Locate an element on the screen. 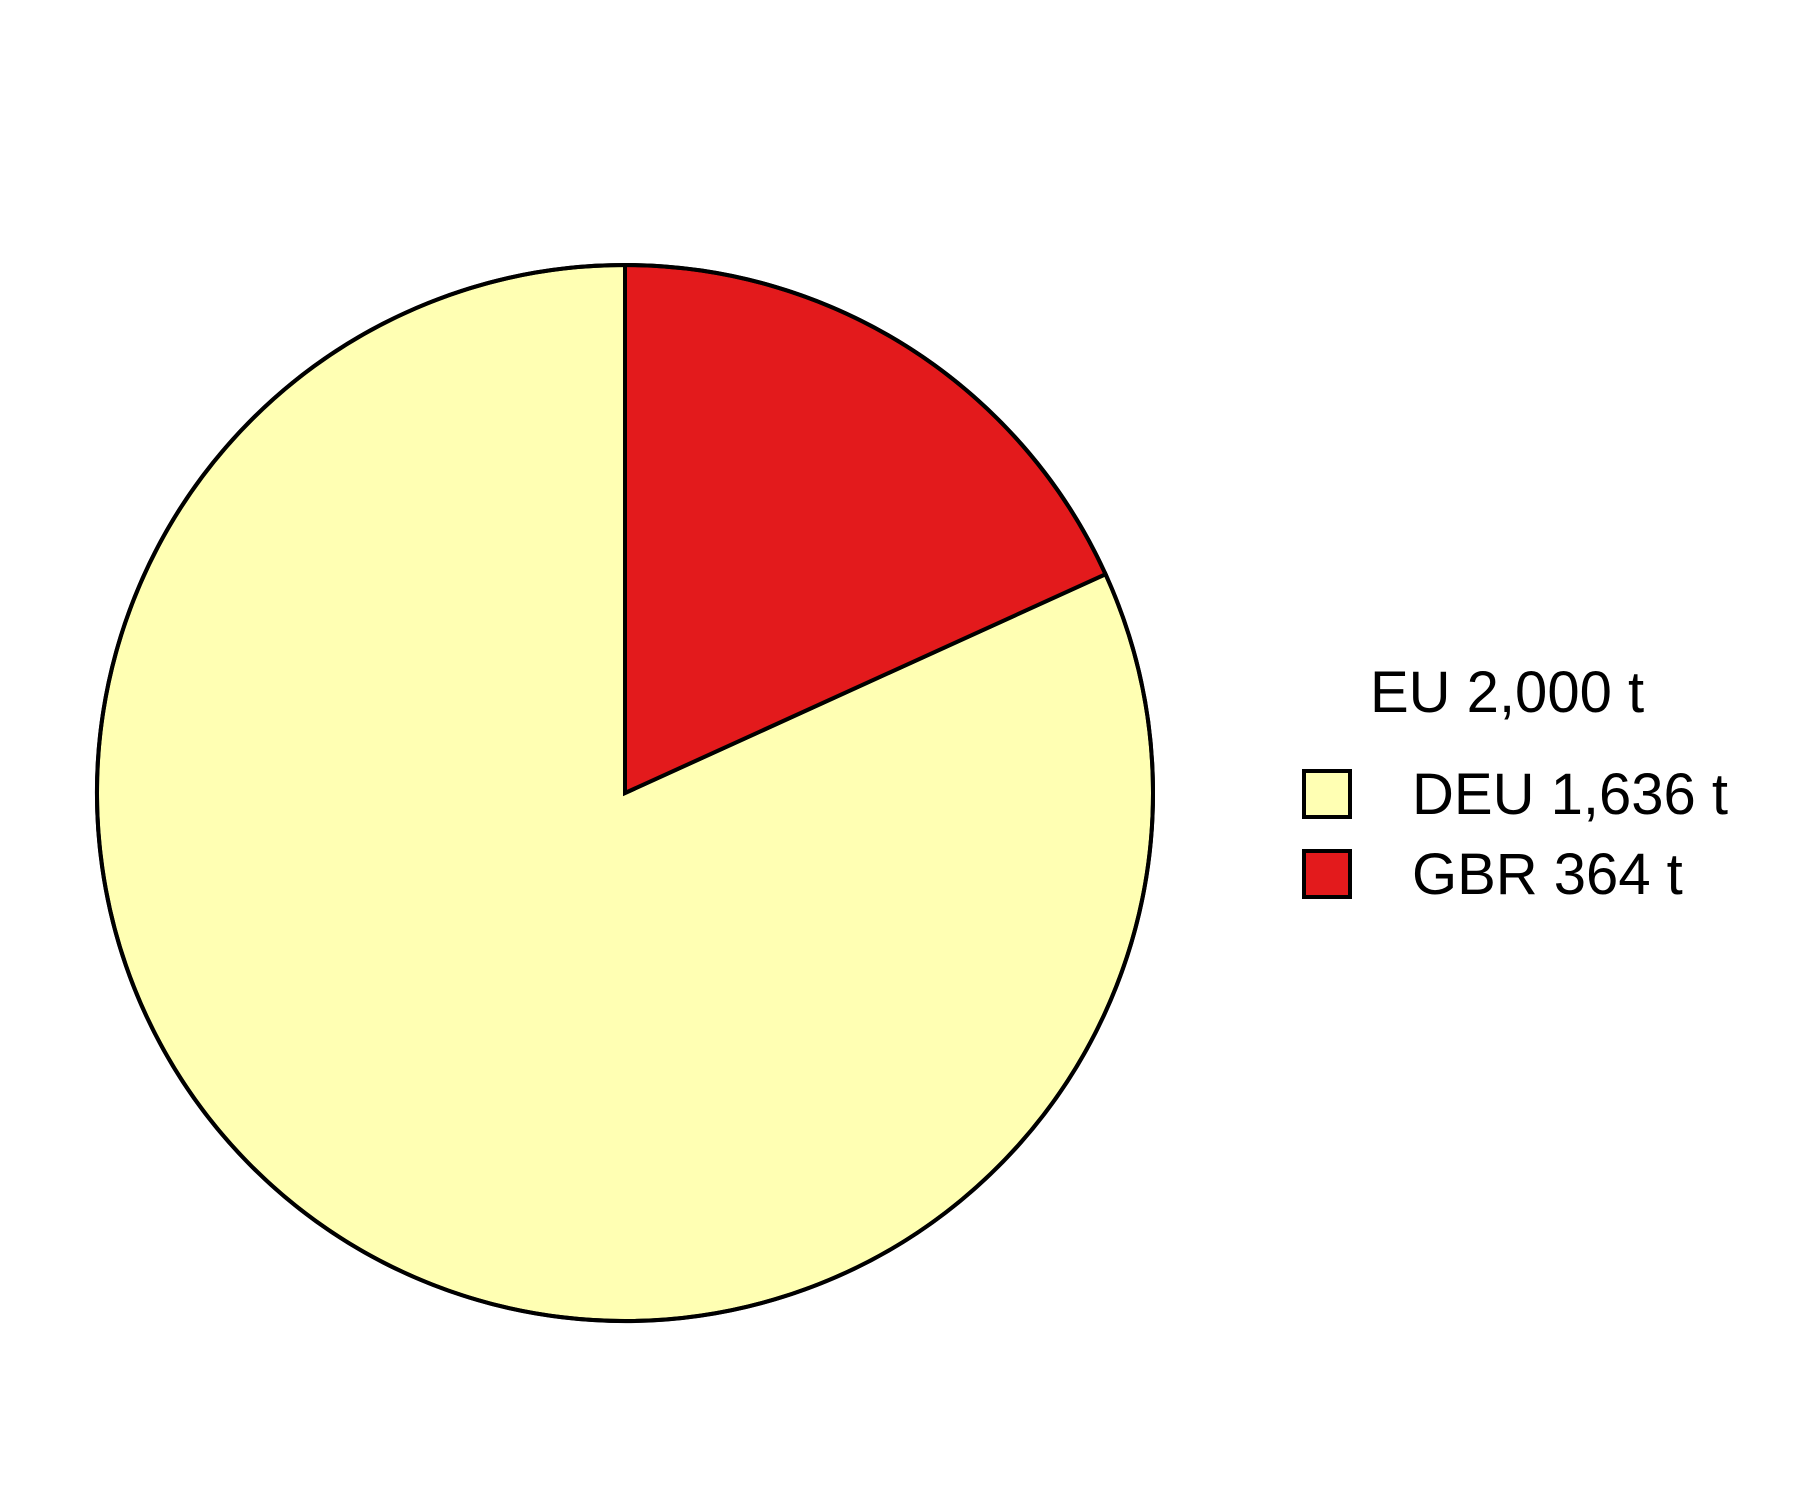  legend-swatch-deu is located at coordinates (1327, 794).